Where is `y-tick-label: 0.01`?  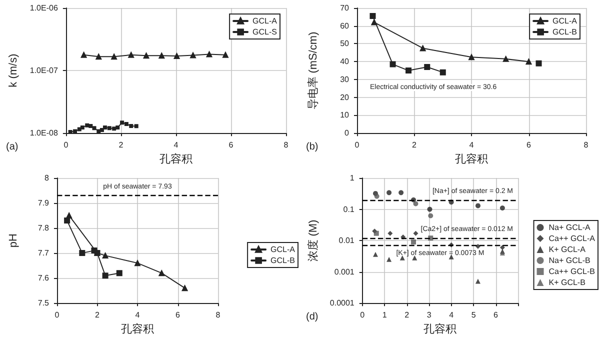 y-tick-label: 0.01 is located at coordinates (346, 241).